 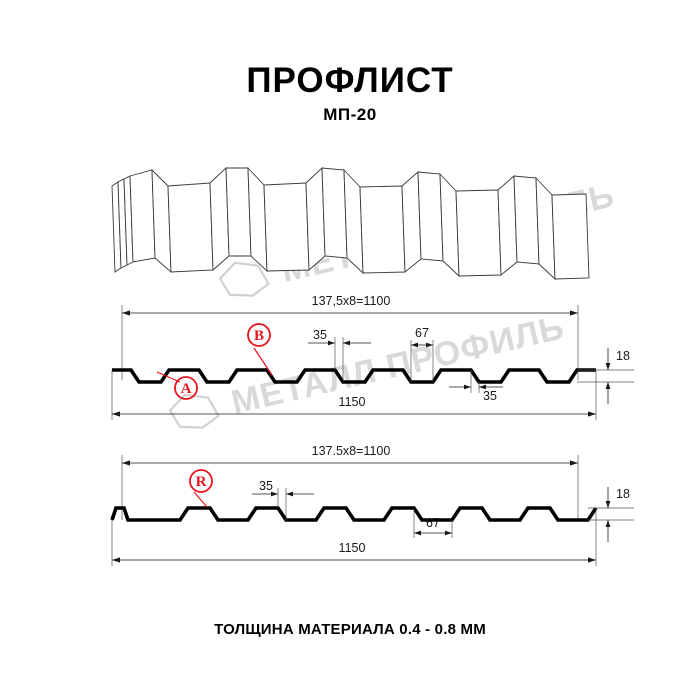 I want to click on dimension-bottom-1150-top-label: 1150, so click(x=352, y=402).